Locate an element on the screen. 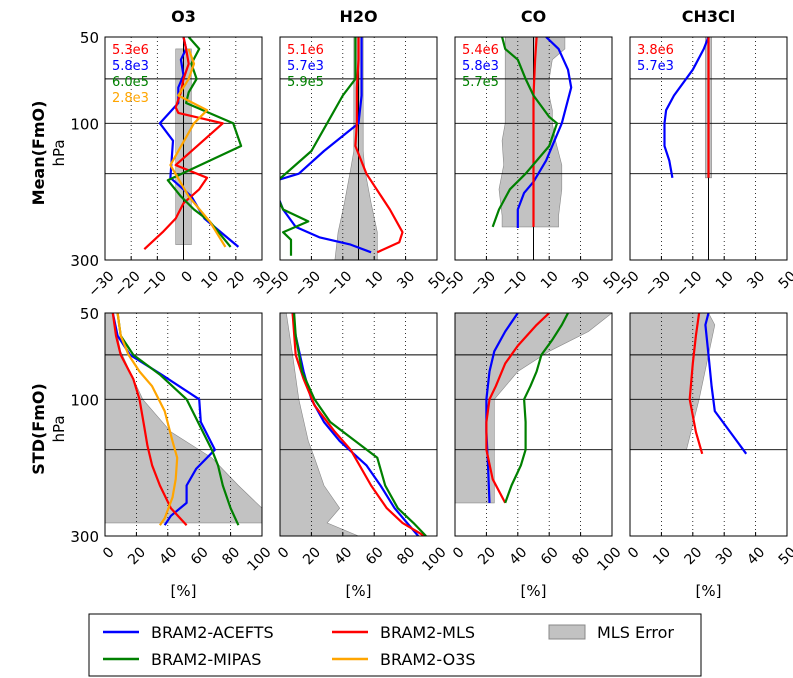 The height and width of the screenshot is (678, 793). count-label: 5.9e5 is located at coordinates (305, 82).